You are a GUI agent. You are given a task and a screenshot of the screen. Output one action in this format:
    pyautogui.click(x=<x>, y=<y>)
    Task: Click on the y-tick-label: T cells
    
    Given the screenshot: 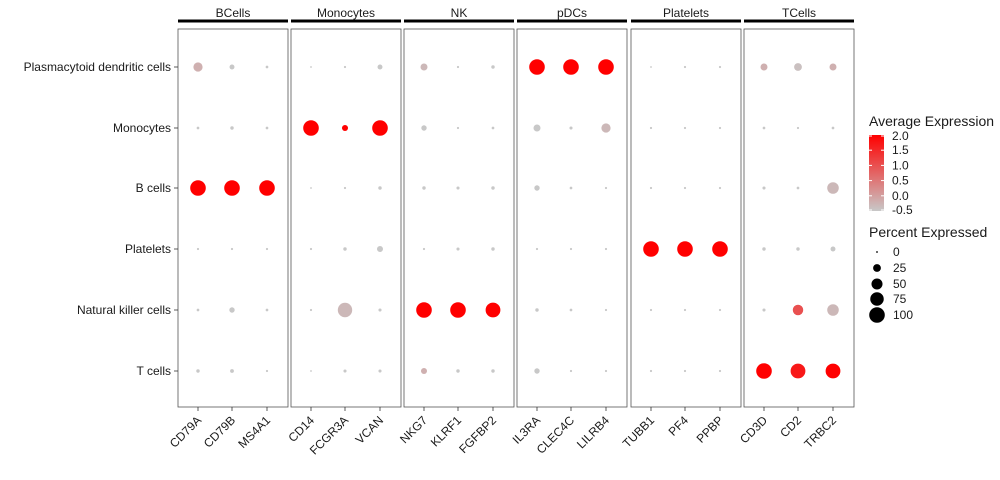 What is the action you would take?
    pyautogui.click(x=154, y=371)
    